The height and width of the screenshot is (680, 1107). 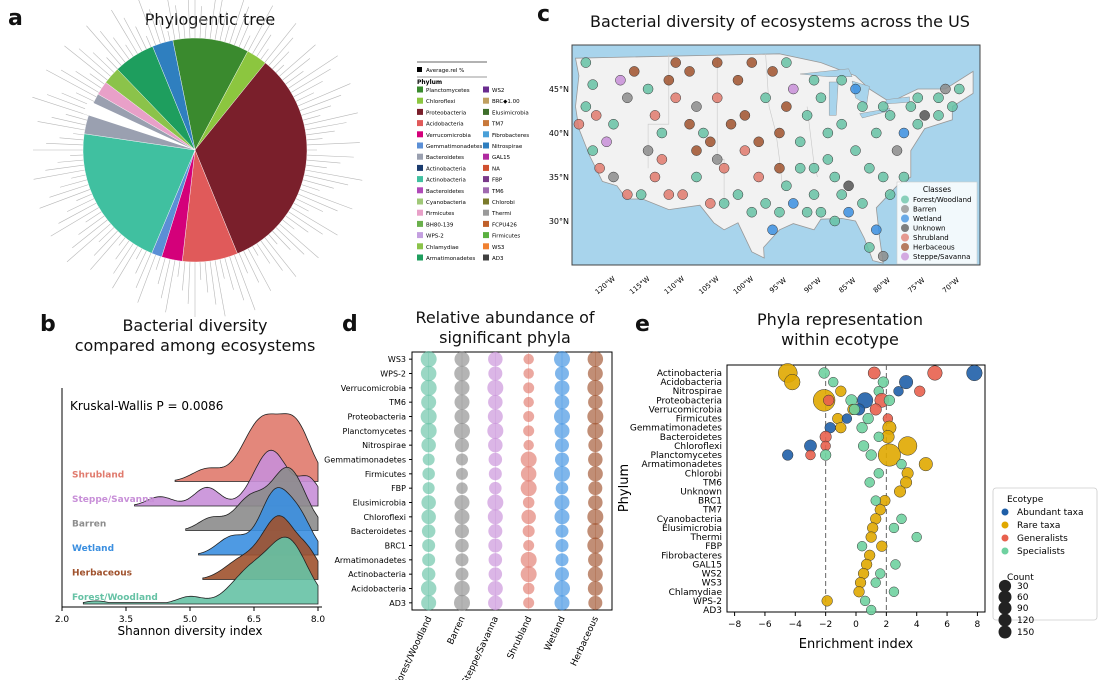 I want to click on ridge-label: Forest/Woodland, so click(x=115, y=598).